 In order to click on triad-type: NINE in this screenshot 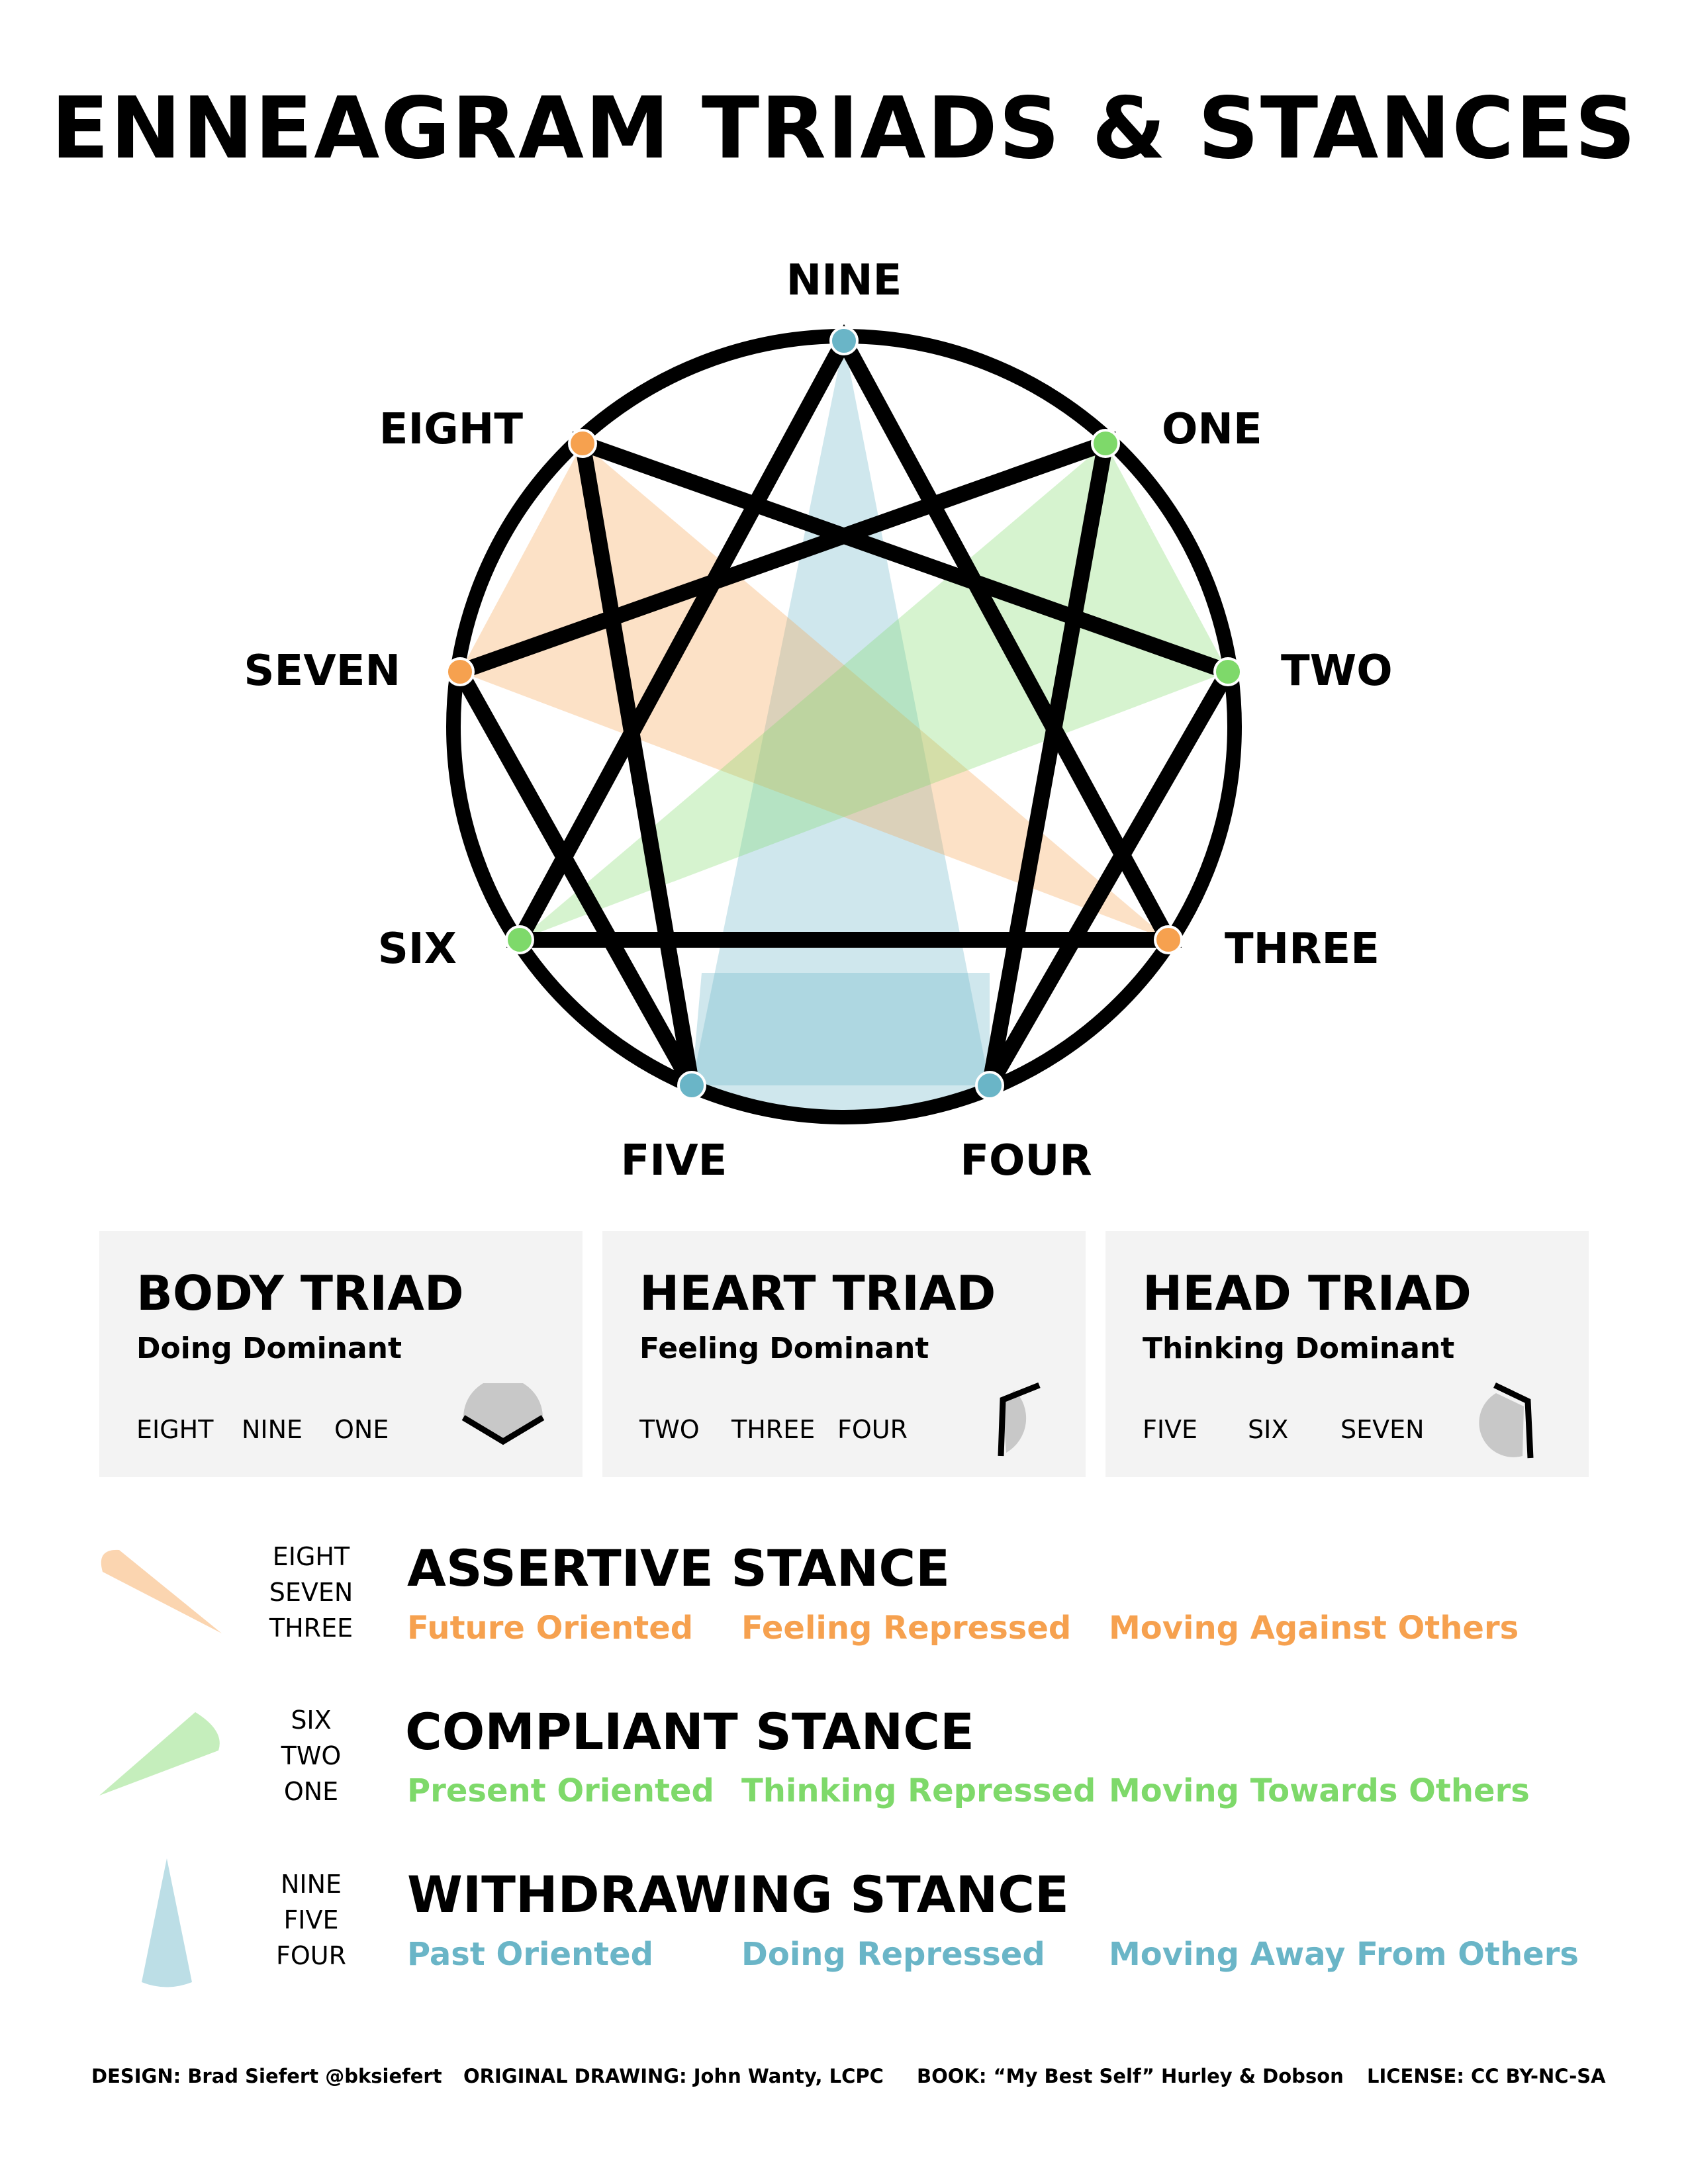, I will do `click(272, 1430)`.